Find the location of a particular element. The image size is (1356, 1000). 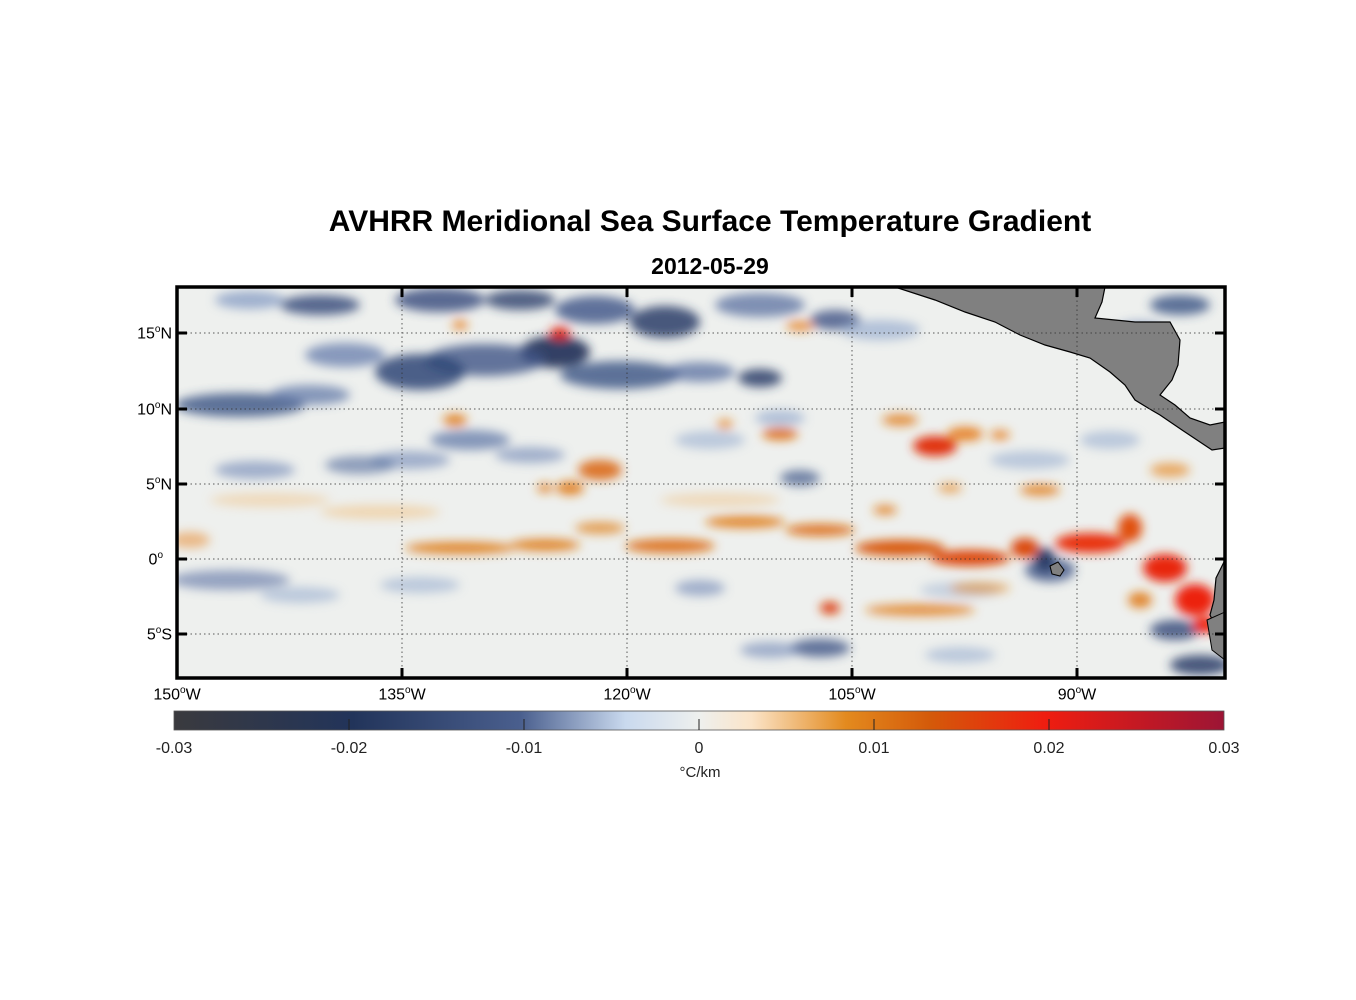

lat-label-5s: 5oS is located at coordinates (159, 634).